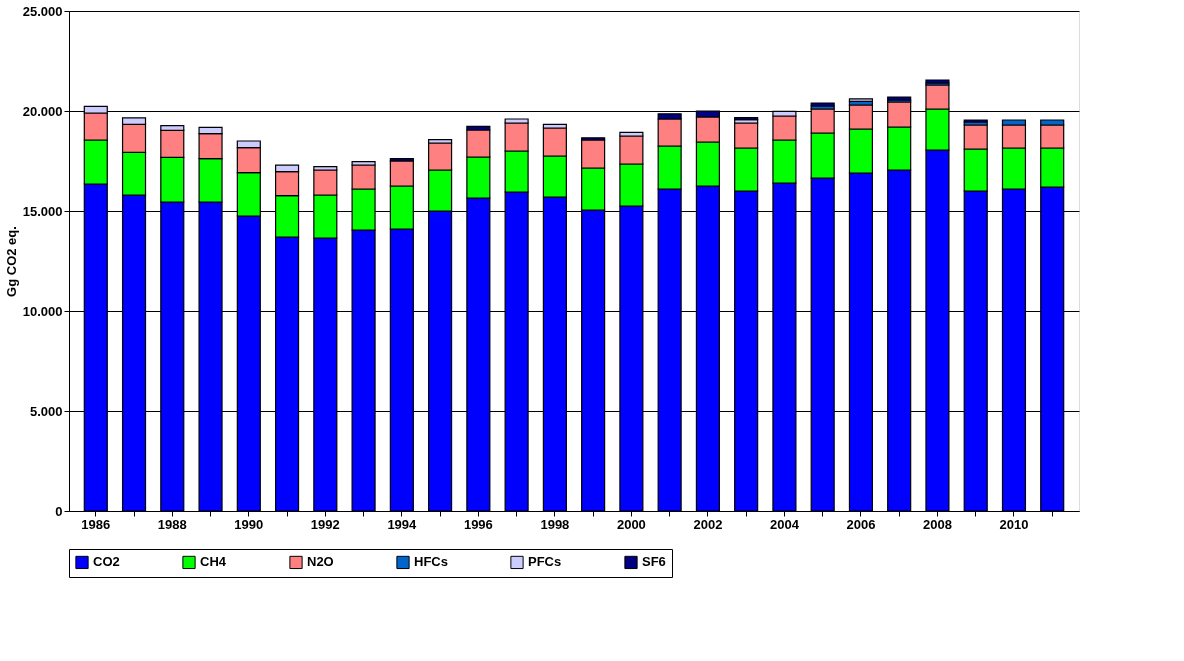 The width and height of the screenshot is (1184, 661). What do you see at coordinates (42, 311) in the screenshot?
I see `y-tick-label: 10.000` at bounding box center [42, 311].